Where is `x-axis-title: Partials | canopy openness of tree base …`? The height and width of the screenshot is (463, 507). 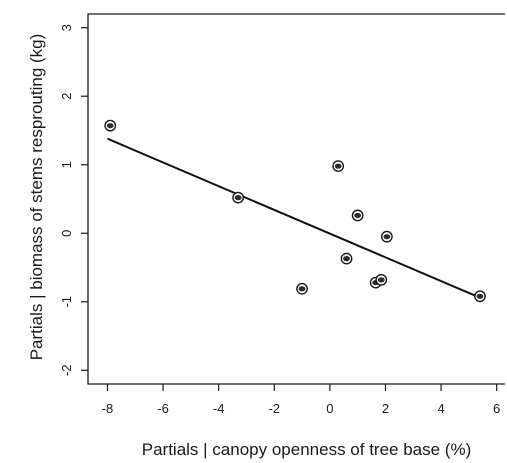
x-axis-title: Partials | canopy openness of tree base … is located at coordinates (306, 449).